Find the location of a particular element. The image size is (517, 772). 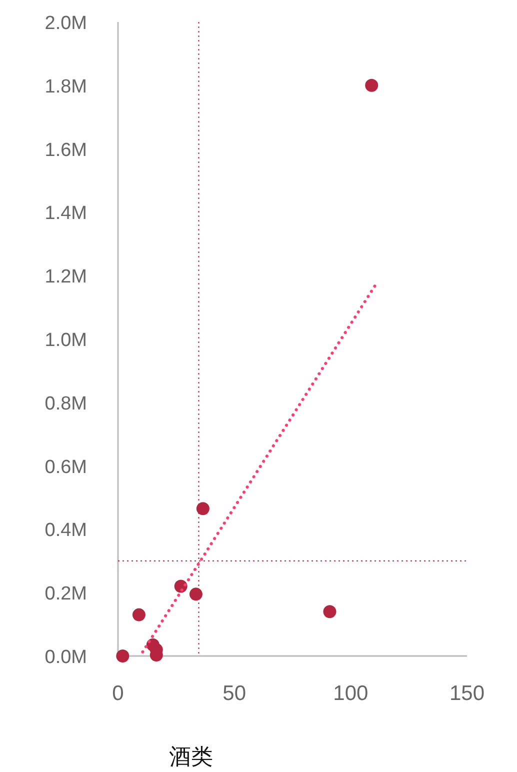

y-tick-label: 1.2M is located at coordinates (65, 277).